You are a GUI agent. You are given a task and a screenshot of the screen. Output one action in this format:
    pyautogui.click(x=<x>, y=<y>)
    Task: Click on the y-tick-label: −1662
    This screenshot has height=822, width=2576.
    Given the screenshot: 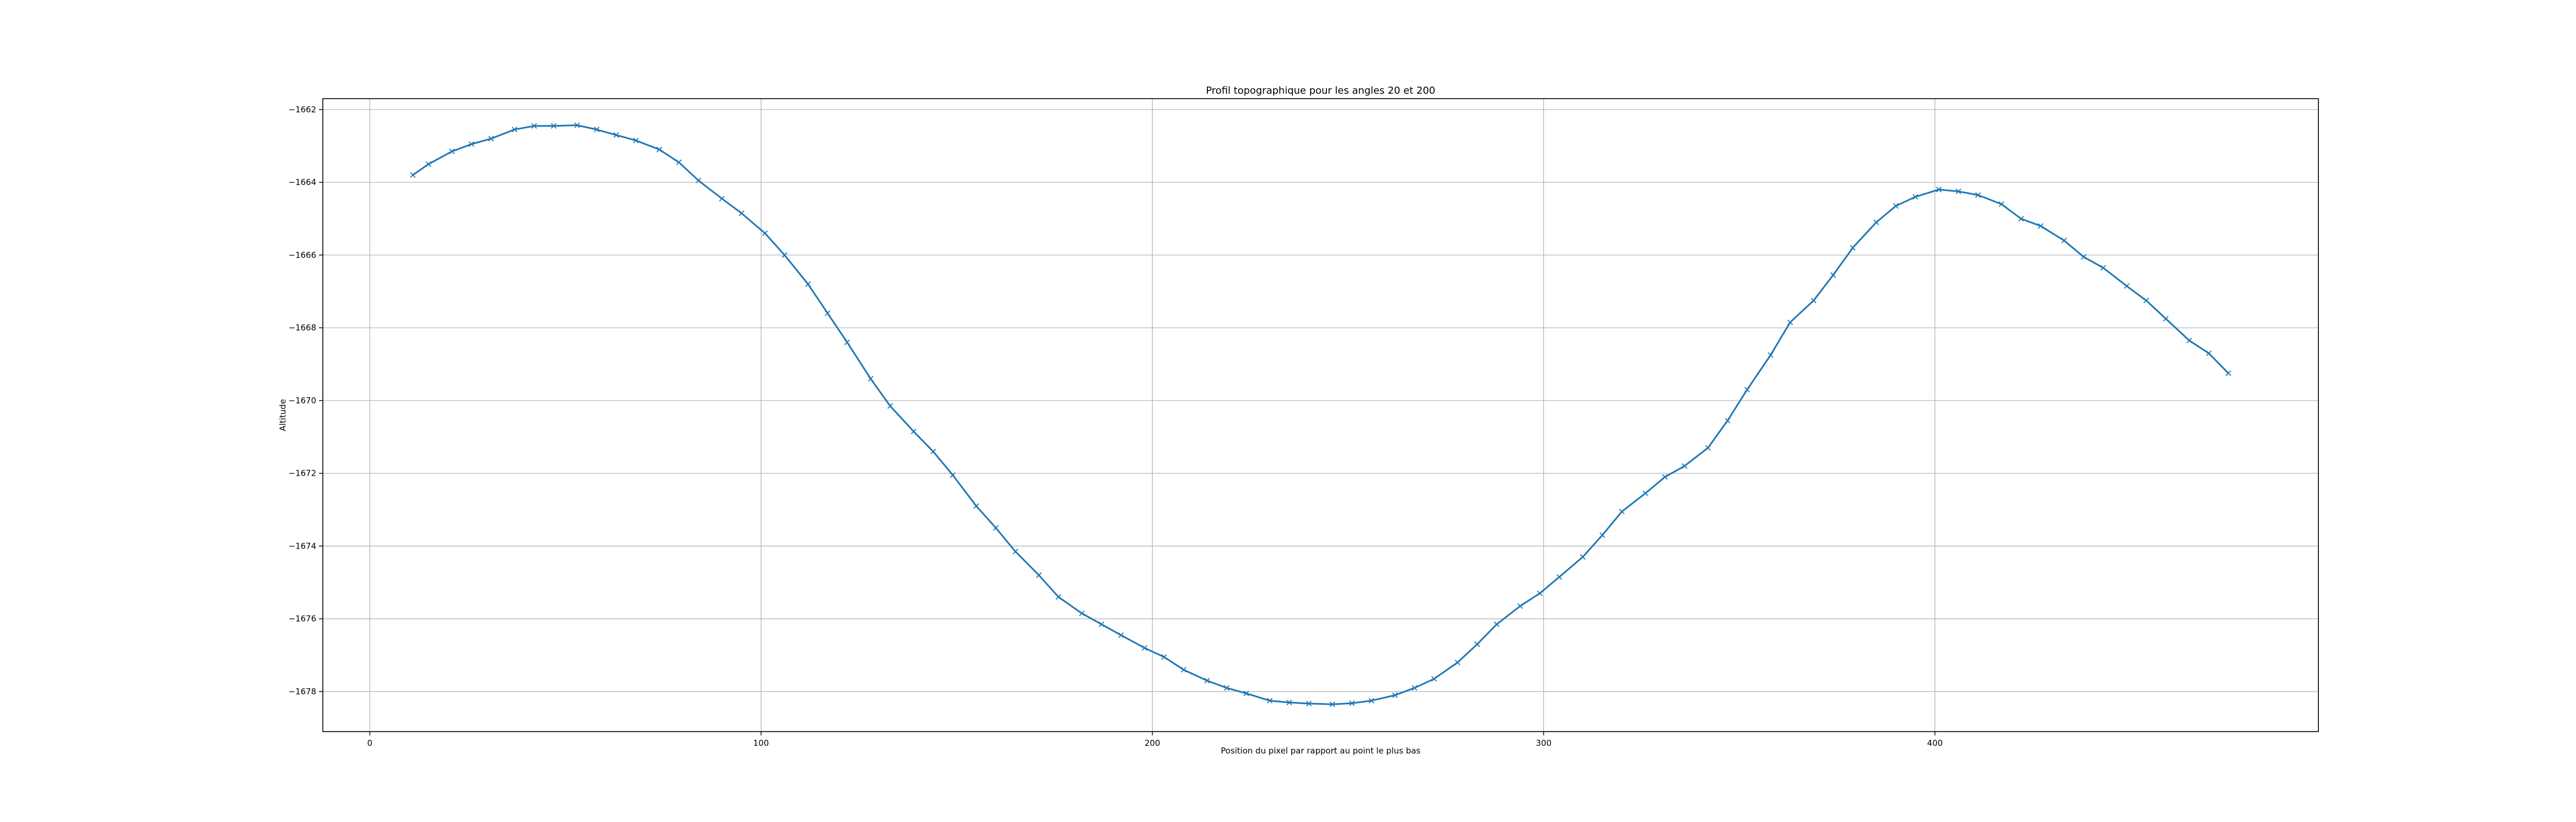 What is the action you would take?
    pyautogui.click(x=302, y=110)
    